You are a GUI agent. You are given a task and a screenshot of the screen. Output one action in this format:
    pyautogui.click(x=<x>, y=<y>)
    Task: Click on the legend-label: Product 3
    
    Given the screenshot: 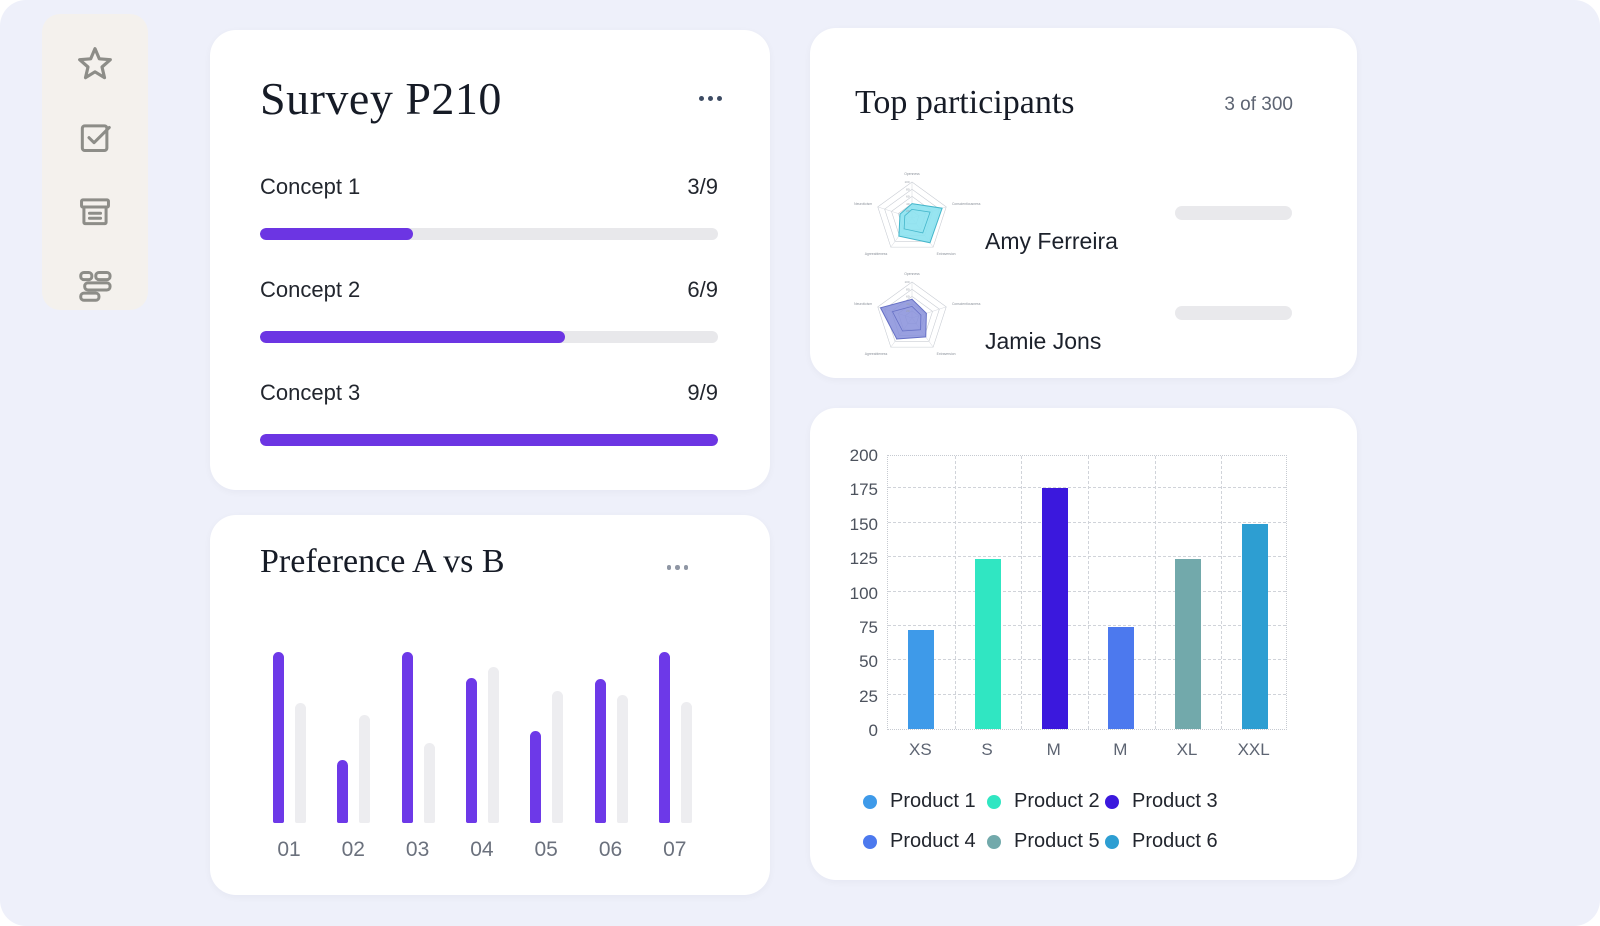 What is the action you would take?
    pyautogui.click(x=1175, y=801)
    